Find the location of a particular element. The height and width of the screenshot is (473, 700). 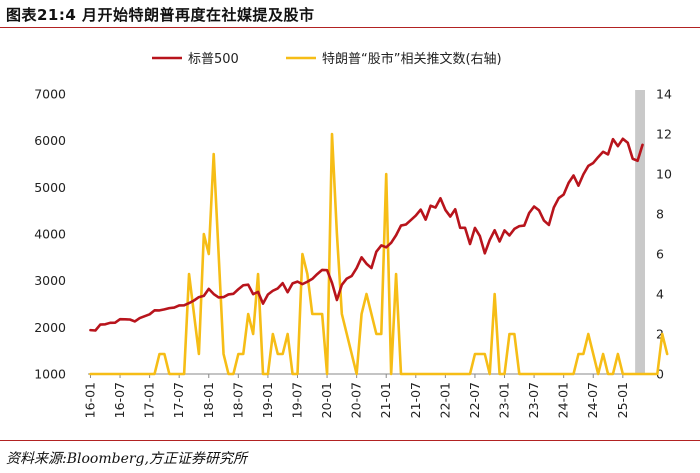

x-tick-label: 24-01 is located at coordinates (563, 400).